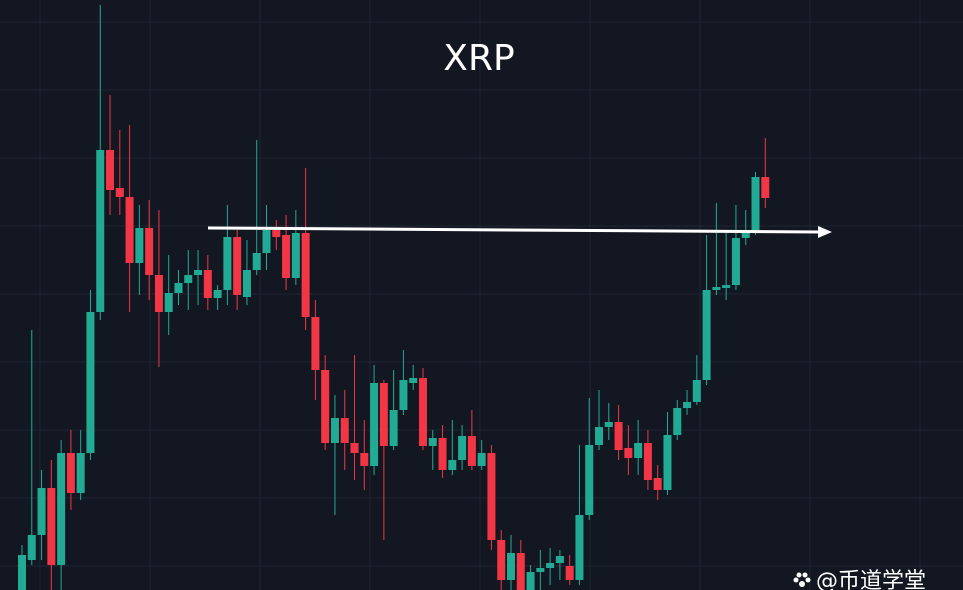  Describe the element at coordinates (825, 232) in the screenshot. I see `arrow-head` at that location.